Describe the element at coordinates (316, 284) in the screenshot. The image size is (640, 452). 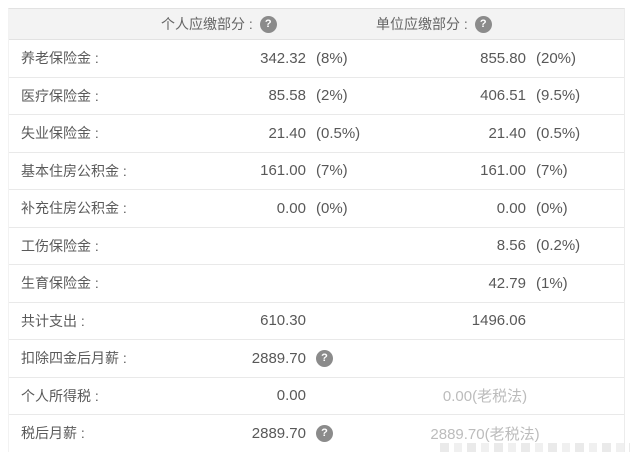
I see `table-row-maternity: 生育保险金 : 42.79 (1%)` at that location.